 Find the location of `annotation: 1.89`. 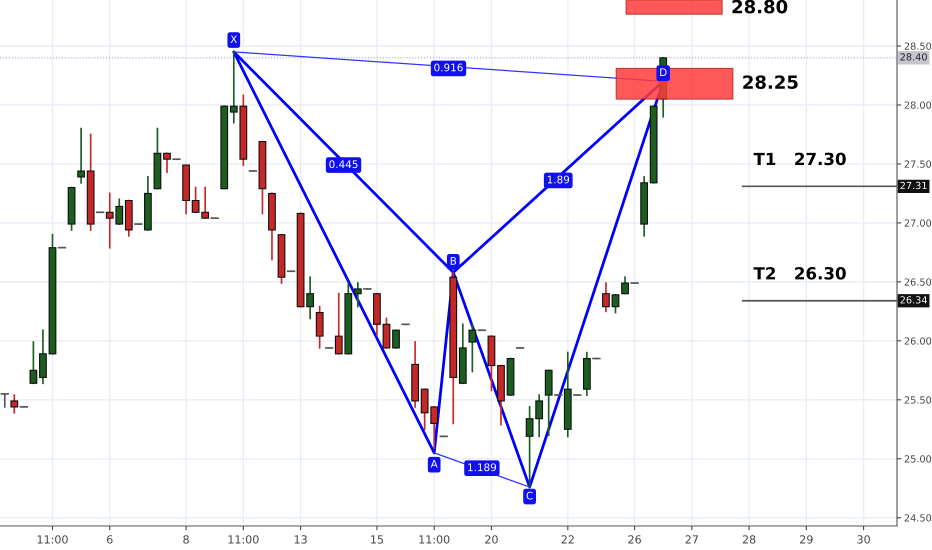

annotation: 1.89 is located at coordinates (559, 180).